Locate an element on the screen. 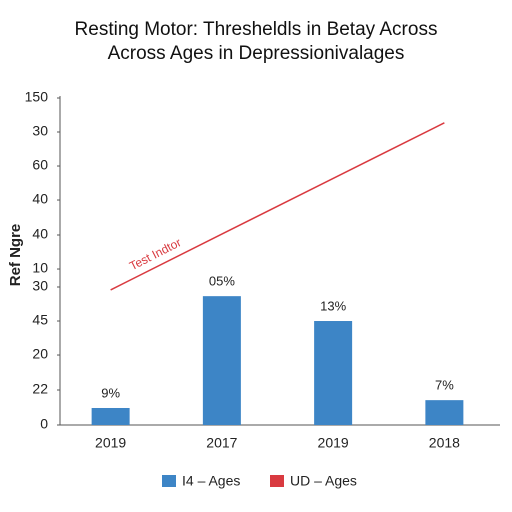 Image resolution: width=512 pixels, height=512 pixels. x-tick-label: 2018 is located at coordinates (444, 443).